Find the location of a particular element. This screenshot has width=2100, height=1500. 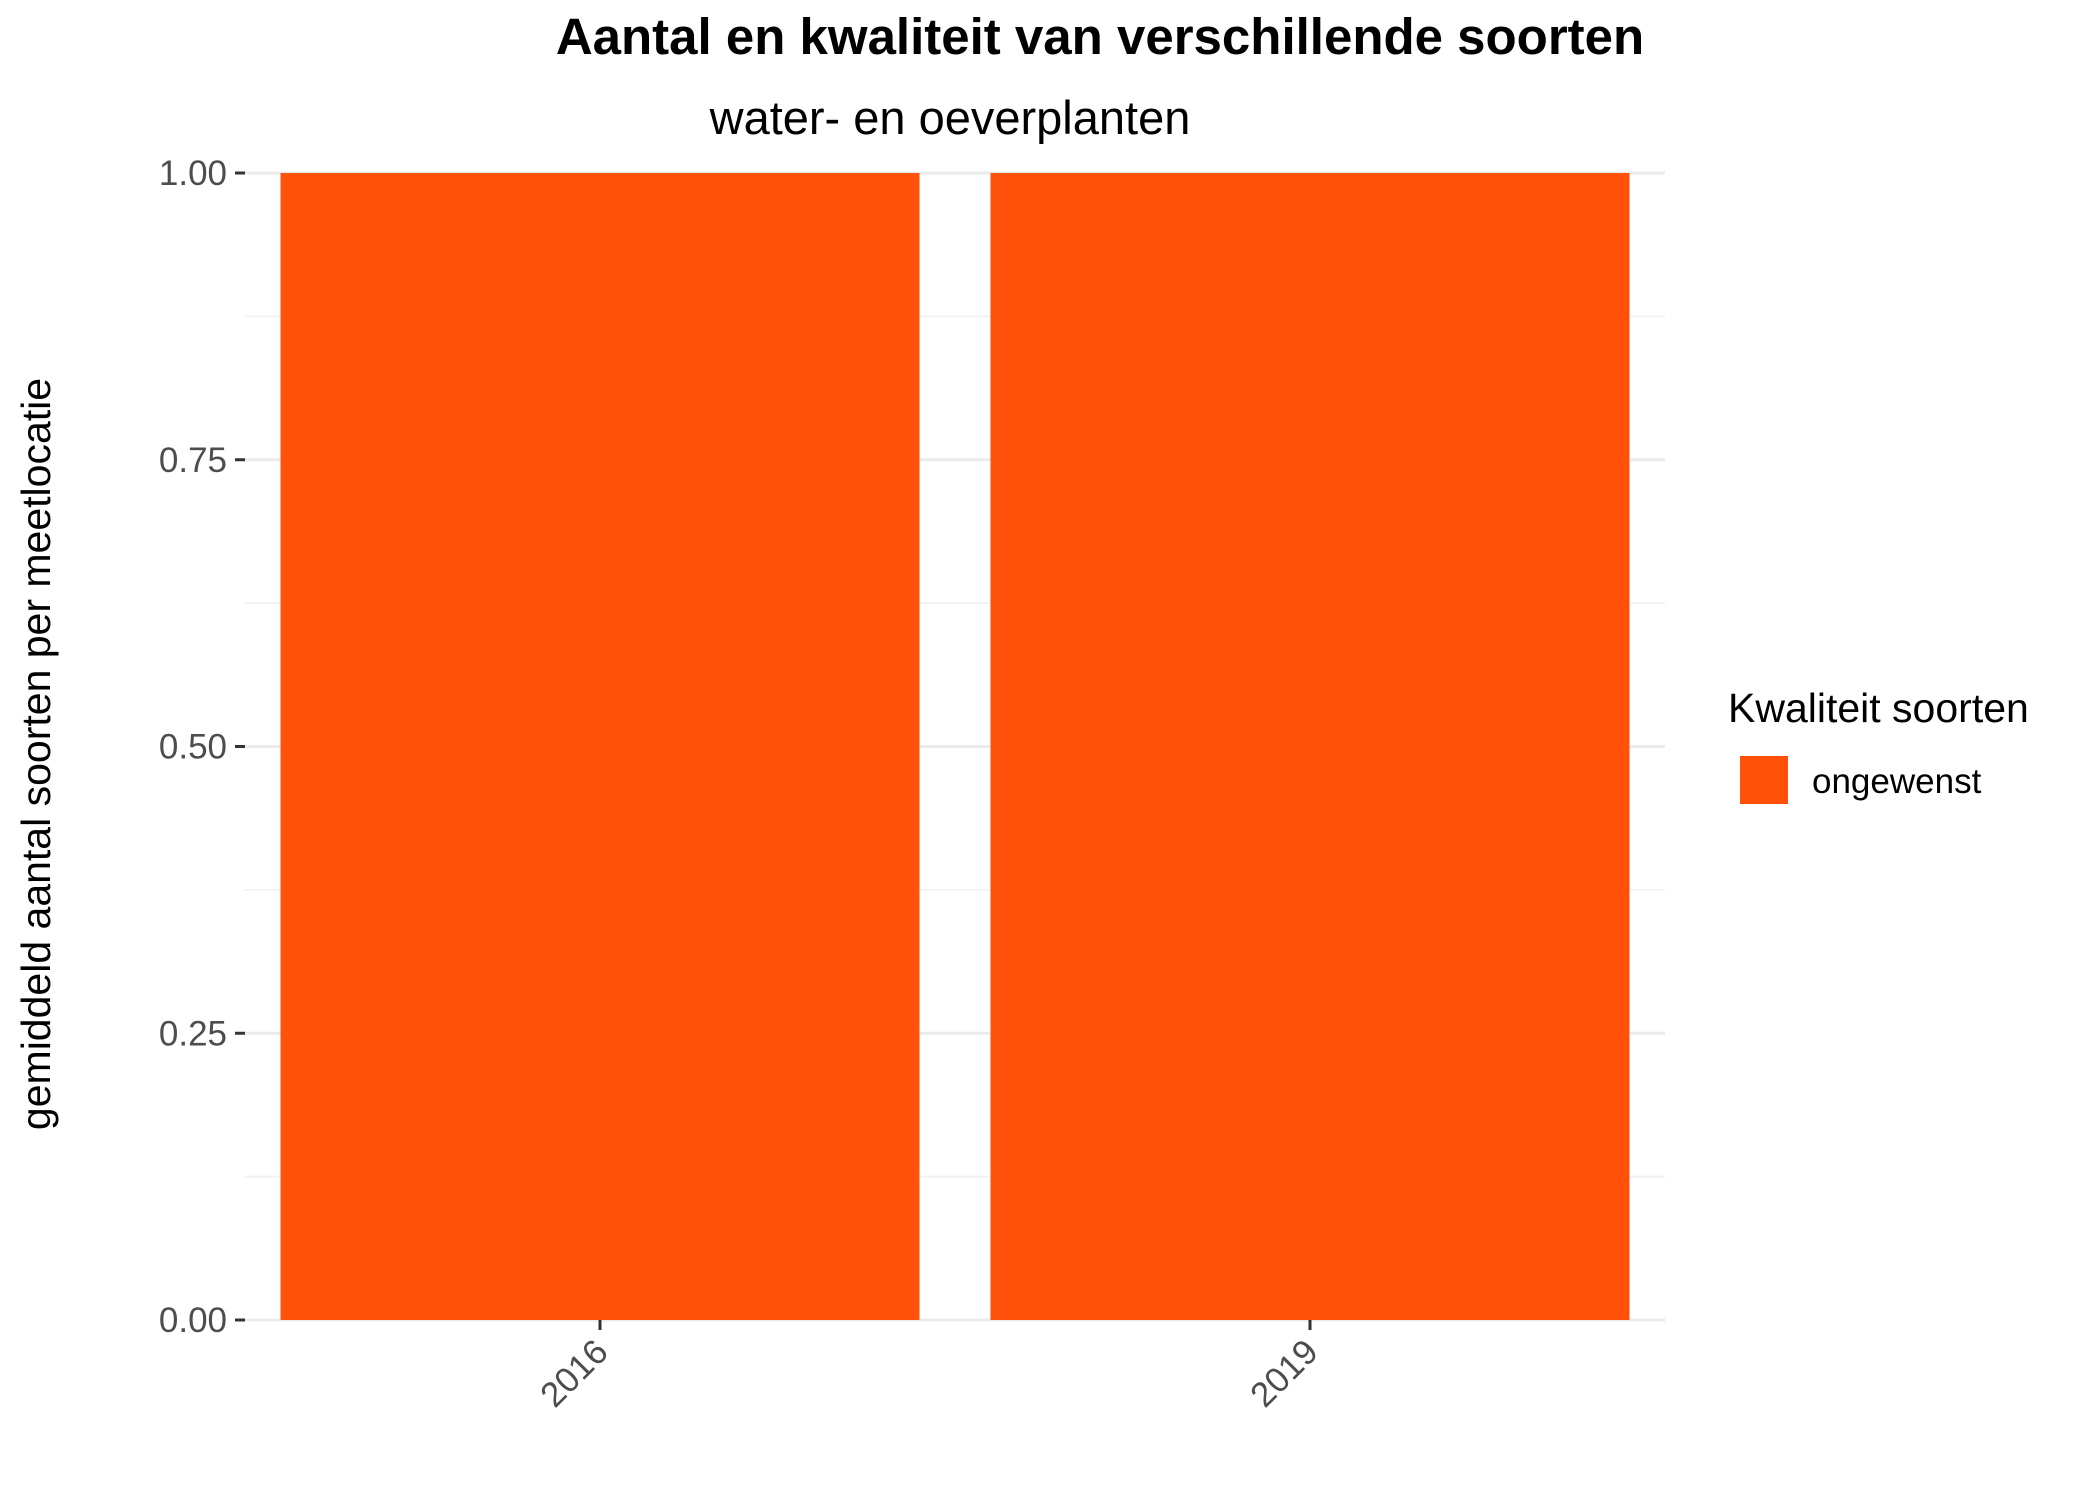

legend-label: ongewenst is located at coordinates (1897, 781).